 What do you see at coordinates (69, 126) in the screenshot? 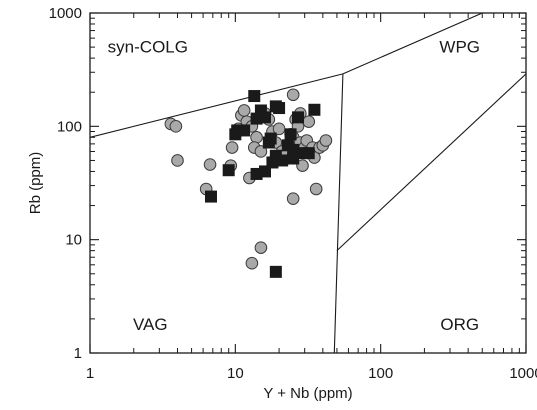
I see `y-tick-label: 100` at bounding box center [69, 126].